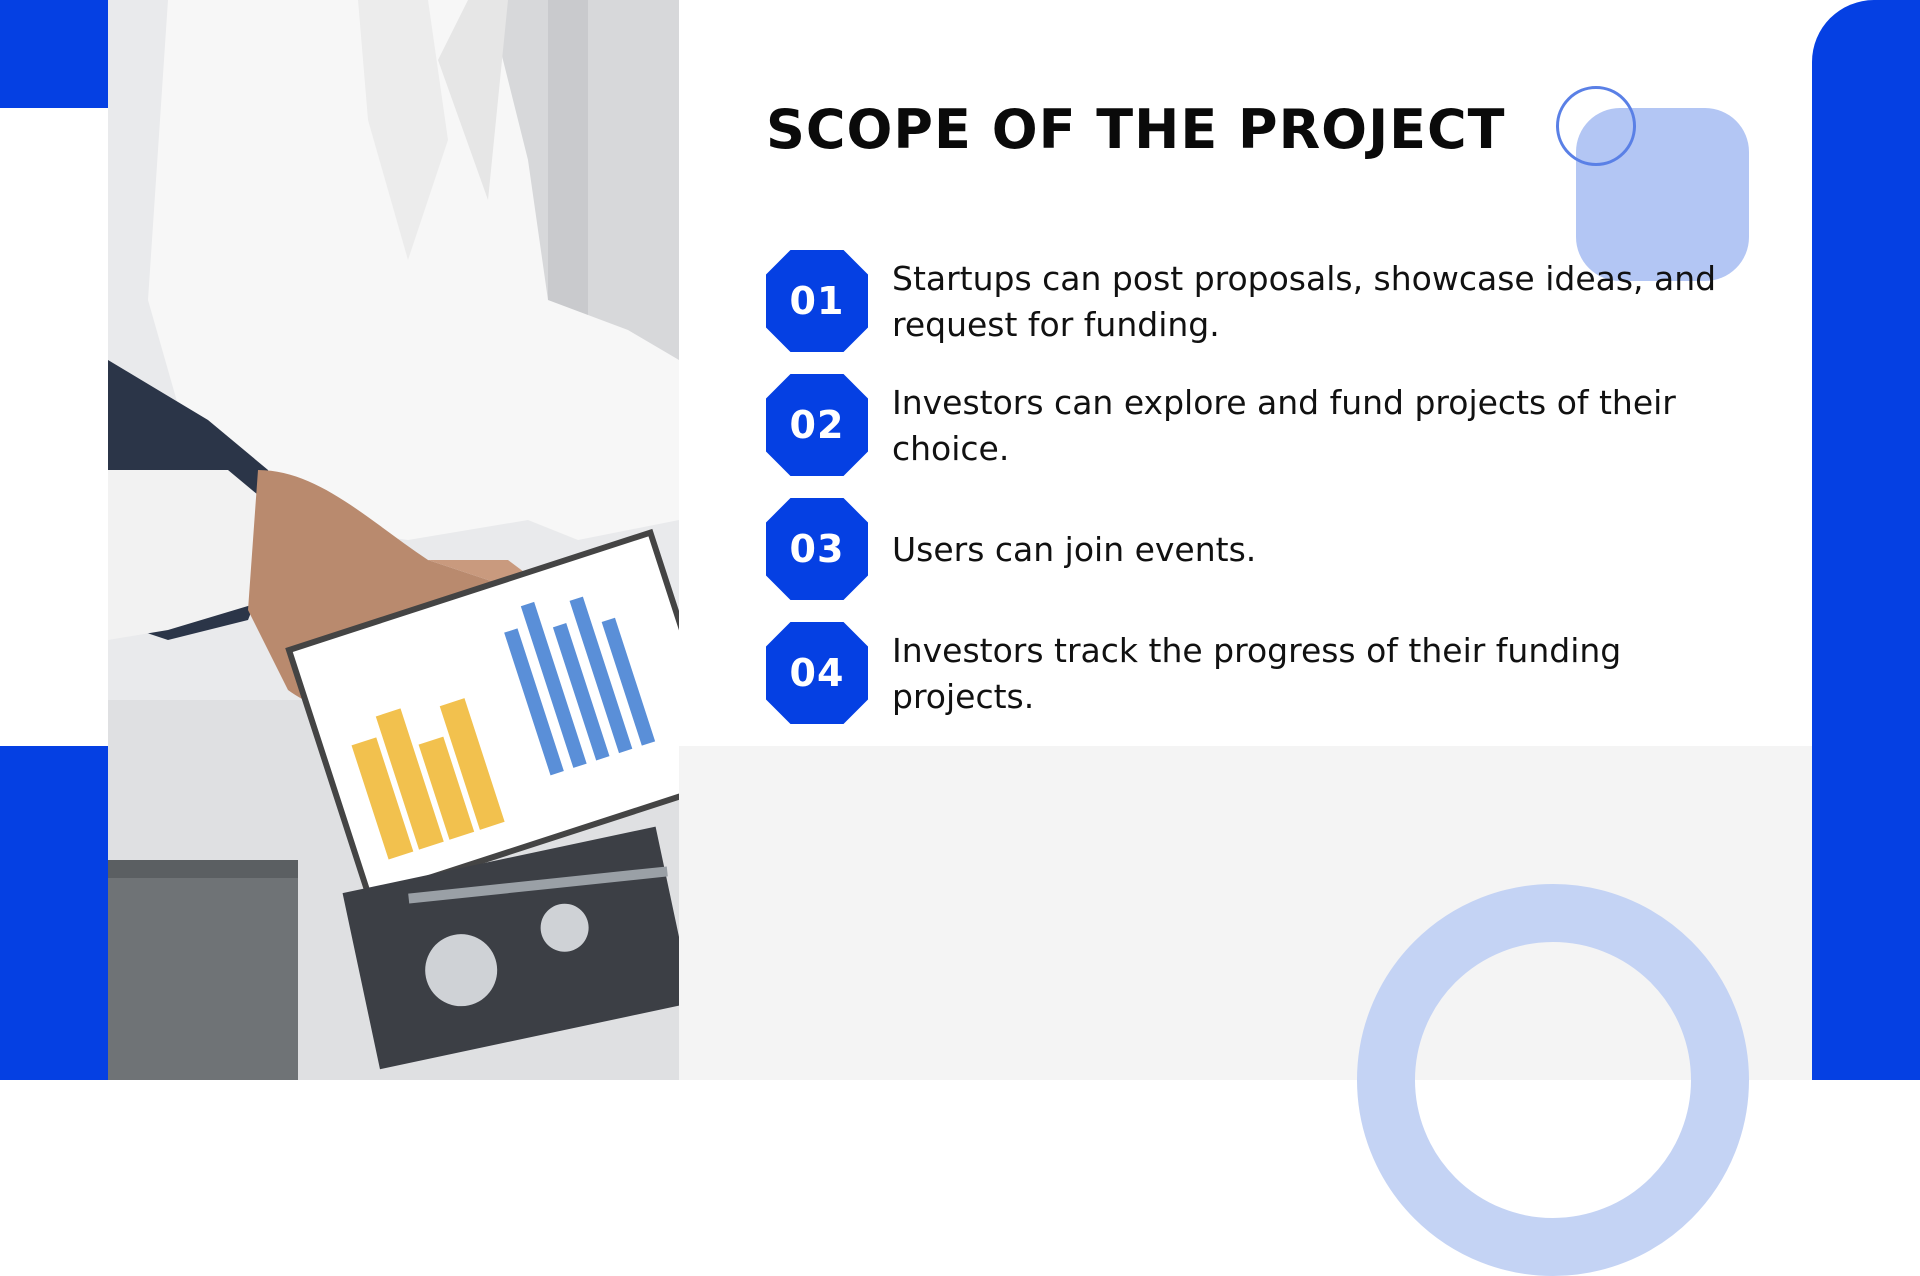 This screenshot has width=1920, height=1276. I want to click on number-badge: 01, so click(817, 301).